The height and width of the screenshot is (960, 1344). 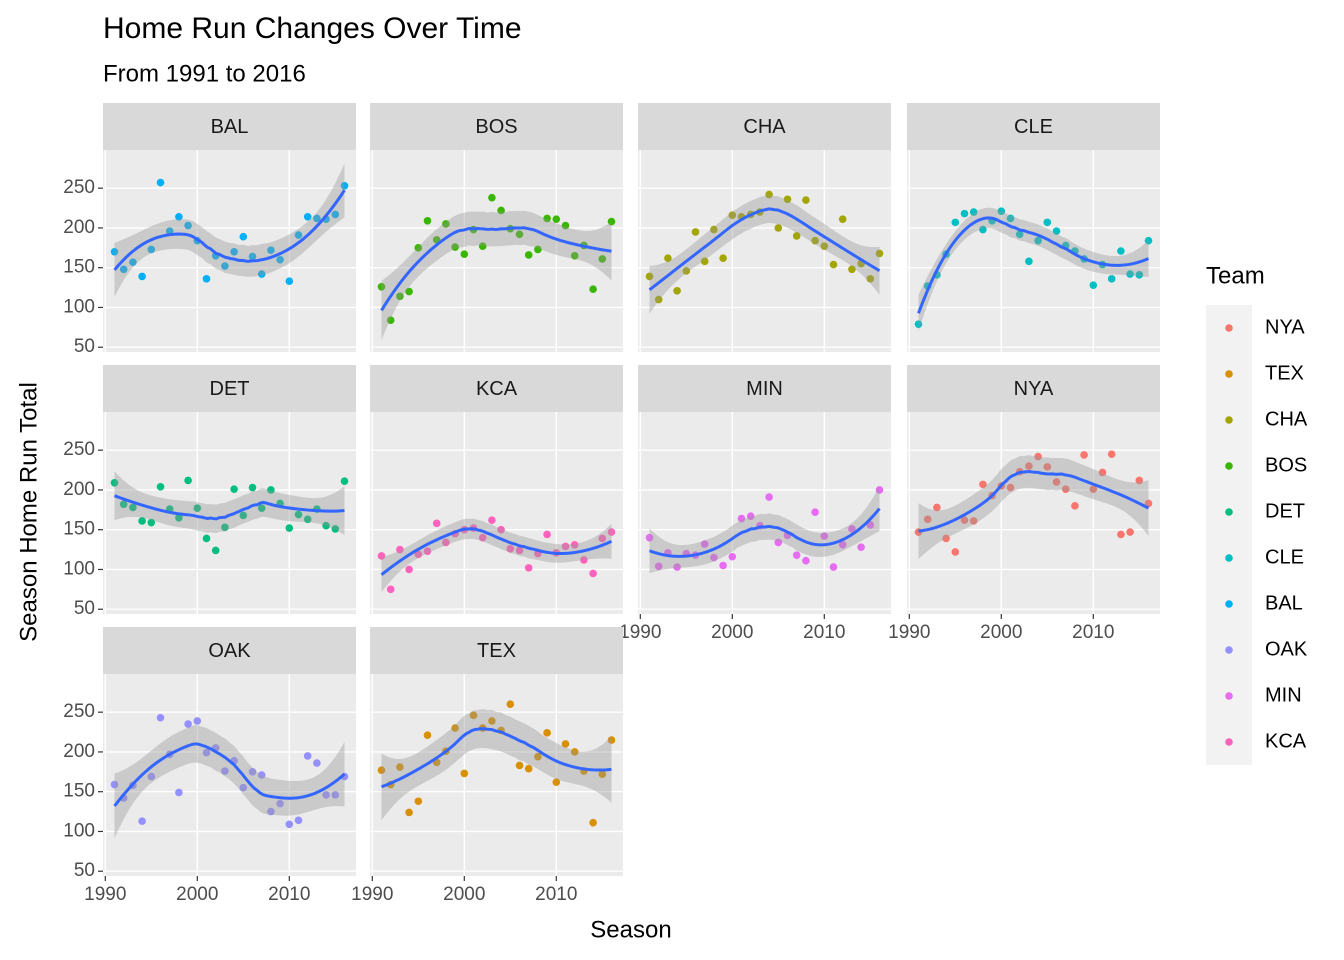 I want to click on x-tick-label: 1990, so click(x=640, y=632).